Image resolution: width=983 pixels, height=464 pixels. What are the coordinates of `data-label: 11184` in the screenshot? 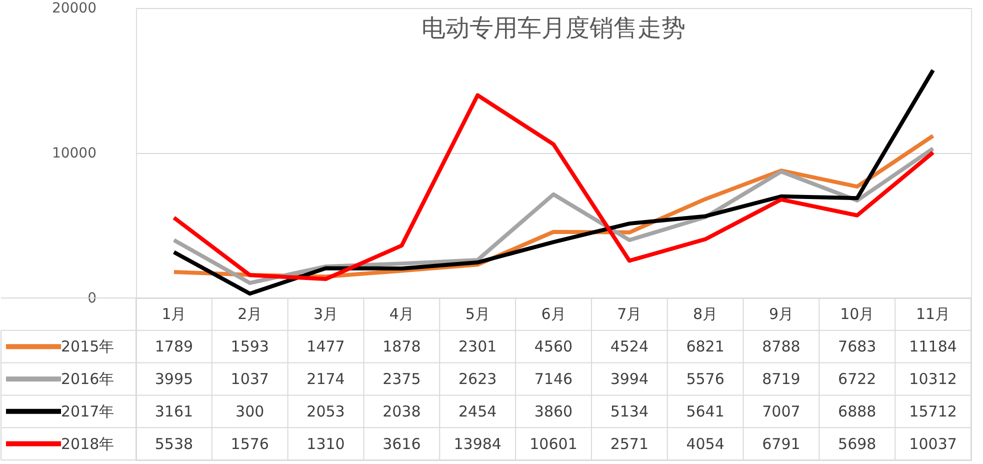 It's located at (933, 347).